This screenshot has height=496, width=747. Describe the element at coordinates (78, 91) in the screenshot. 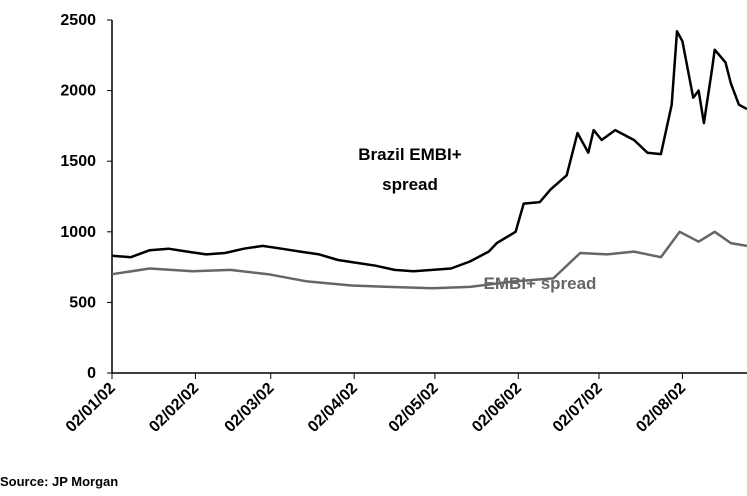

I see `y-tick-label: 2000` at that location.